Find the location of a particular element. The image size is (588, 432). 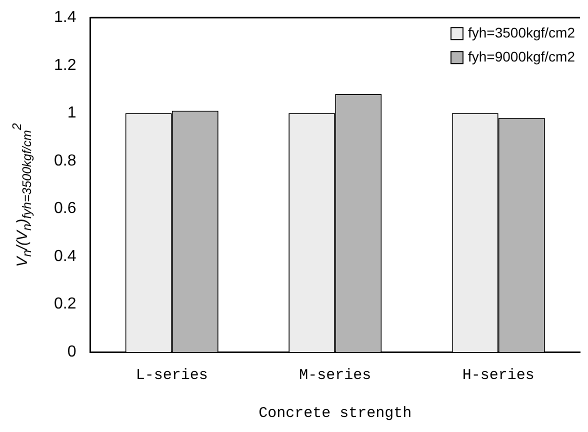

legend-label: fyh=3500kgf/cm2 is located at coordinates (522, 32).